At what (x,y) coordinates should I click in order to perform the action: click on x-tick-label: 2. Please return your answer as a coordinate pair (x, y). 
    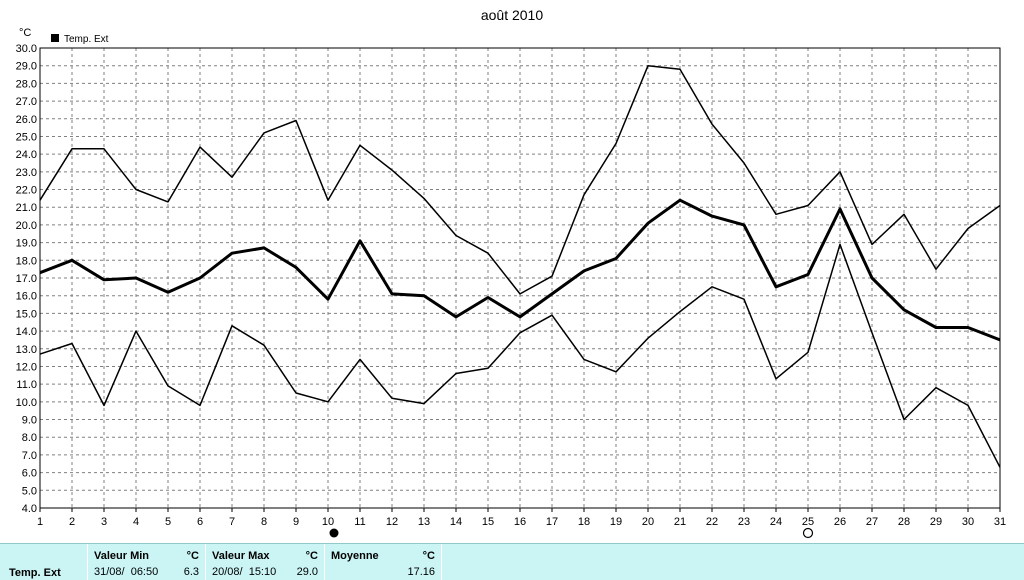
    Looking at the image, I should click on (72, 522).